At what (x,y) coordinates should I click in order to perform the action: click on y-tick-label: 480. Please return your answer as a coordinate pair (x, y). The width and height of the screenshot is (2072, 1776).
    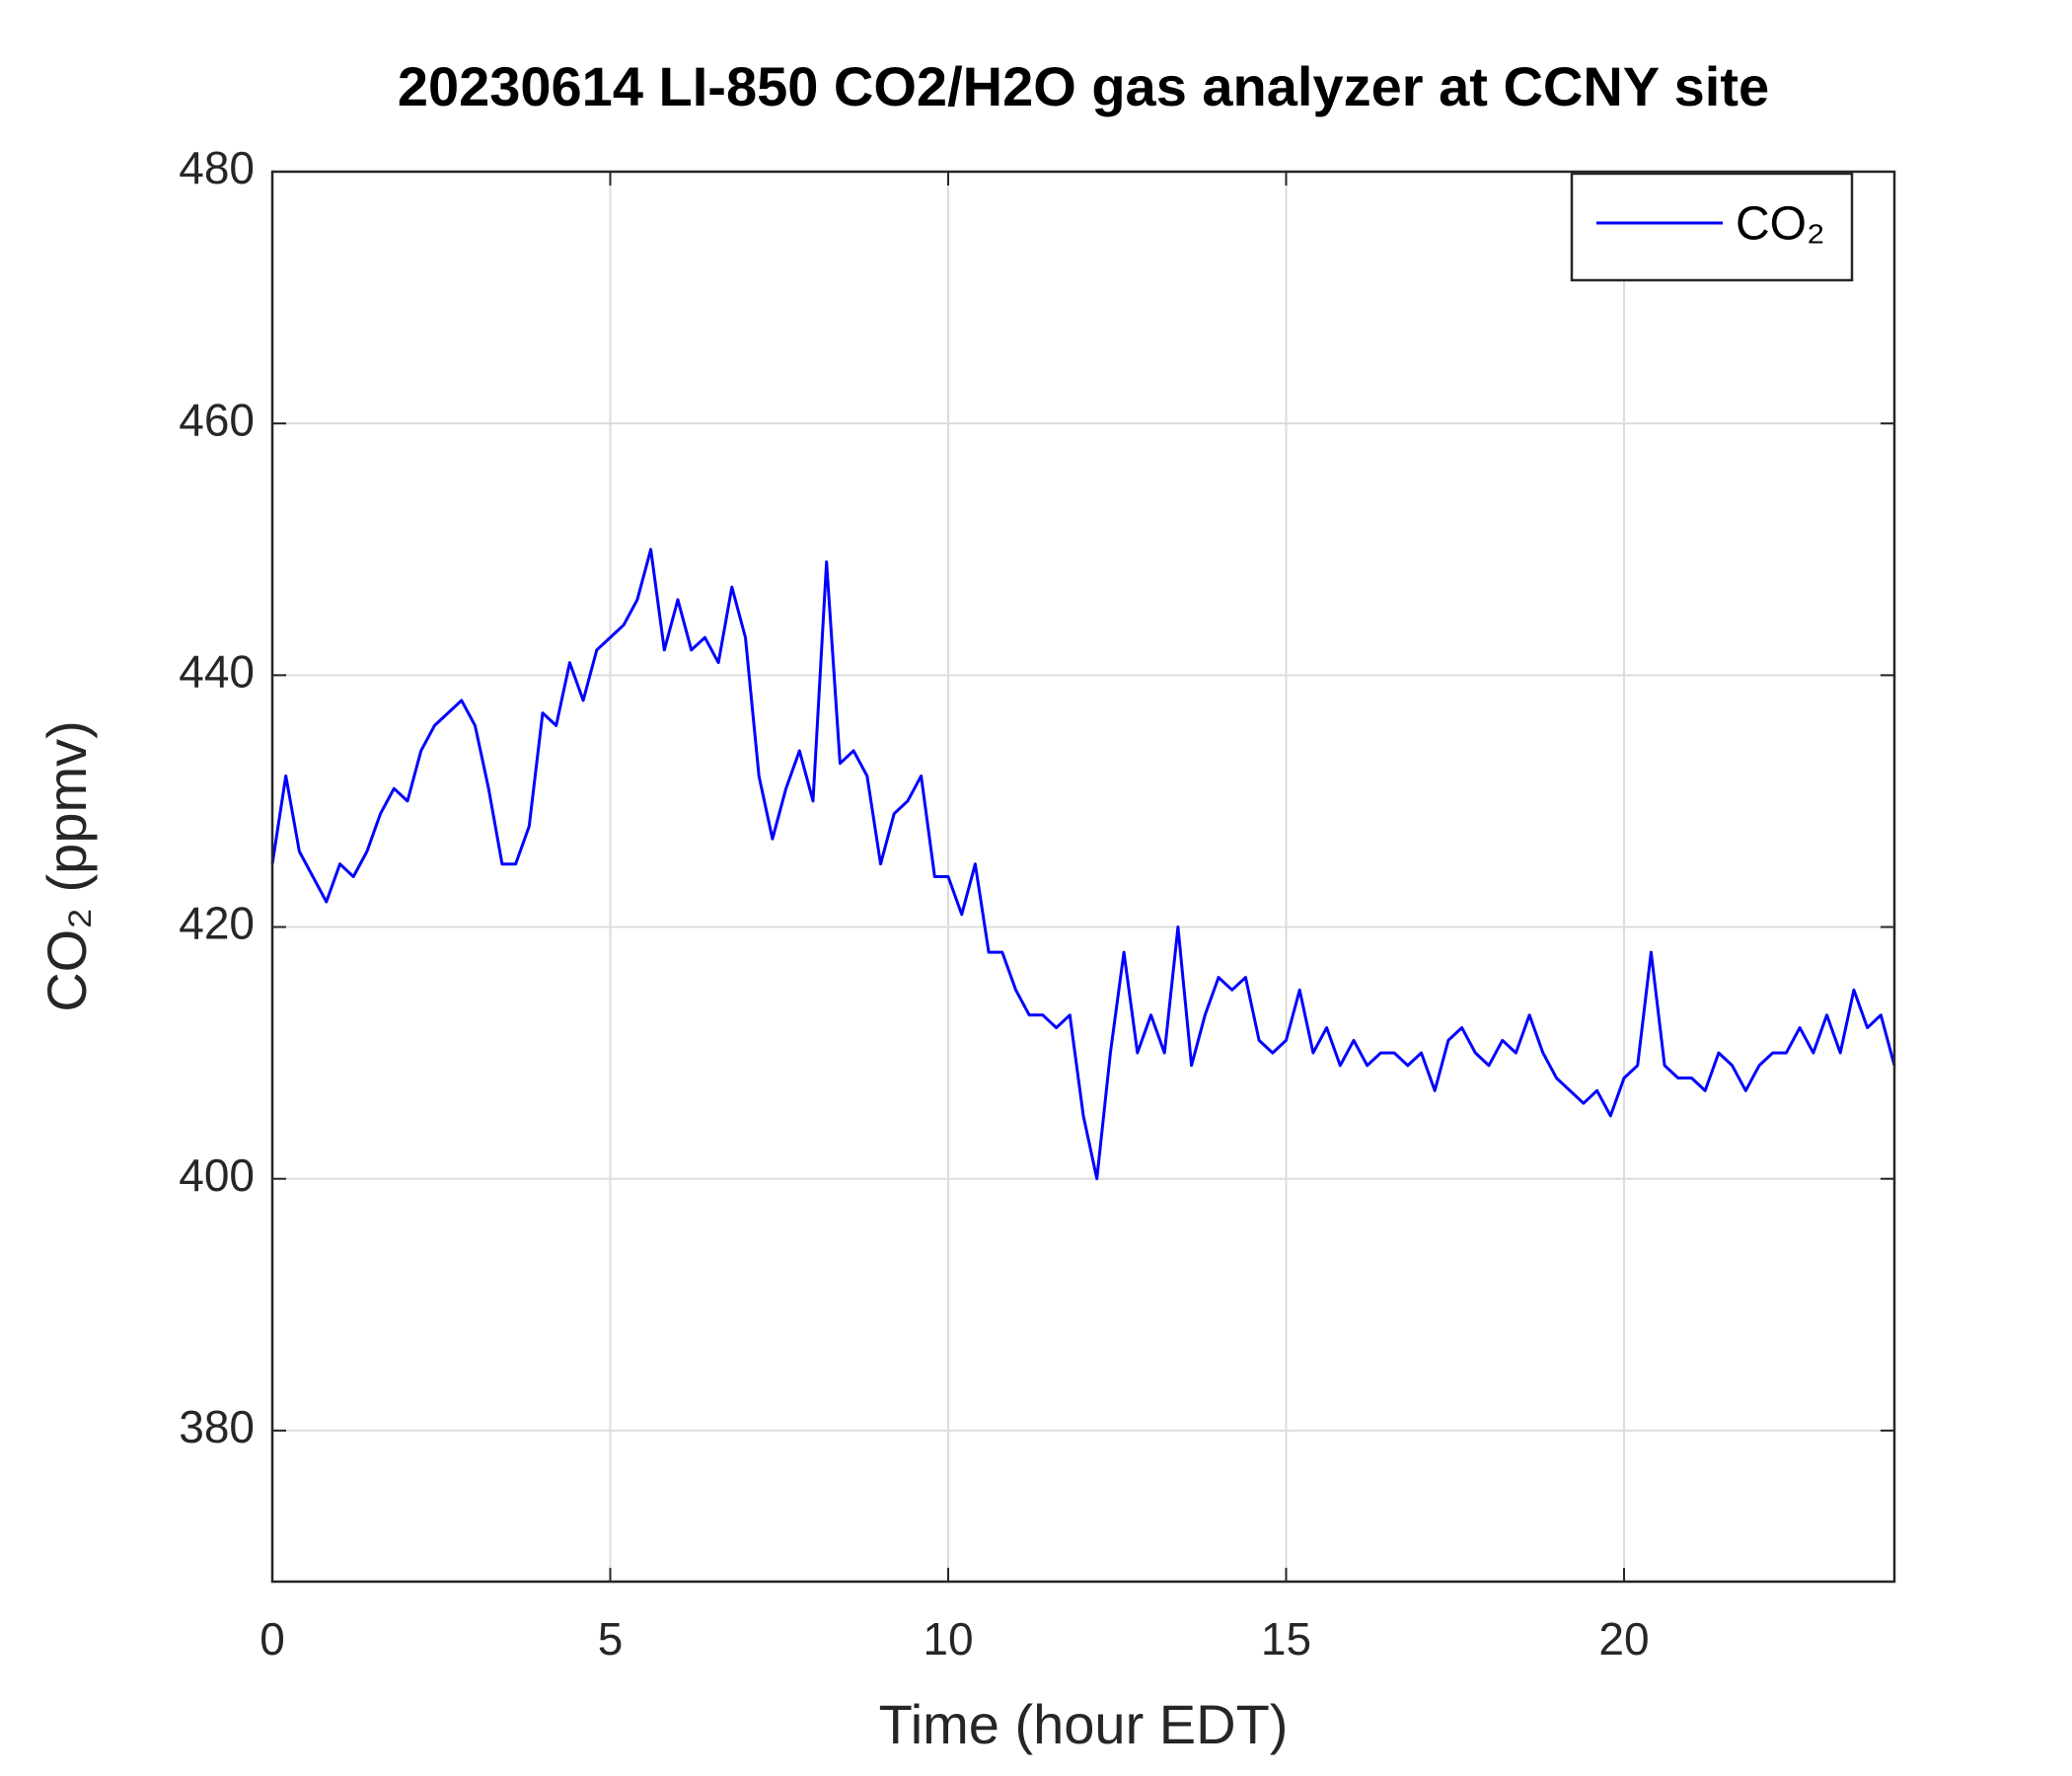
    Looking at the image, I should click on (217, 167).